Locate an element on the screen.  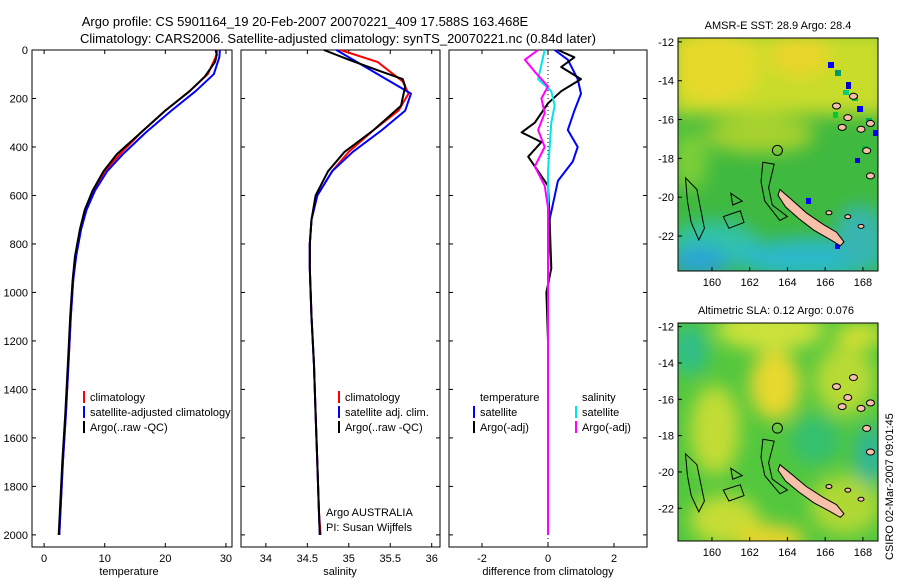
y-tick-label: 0 is located at coordinates (25, 51).